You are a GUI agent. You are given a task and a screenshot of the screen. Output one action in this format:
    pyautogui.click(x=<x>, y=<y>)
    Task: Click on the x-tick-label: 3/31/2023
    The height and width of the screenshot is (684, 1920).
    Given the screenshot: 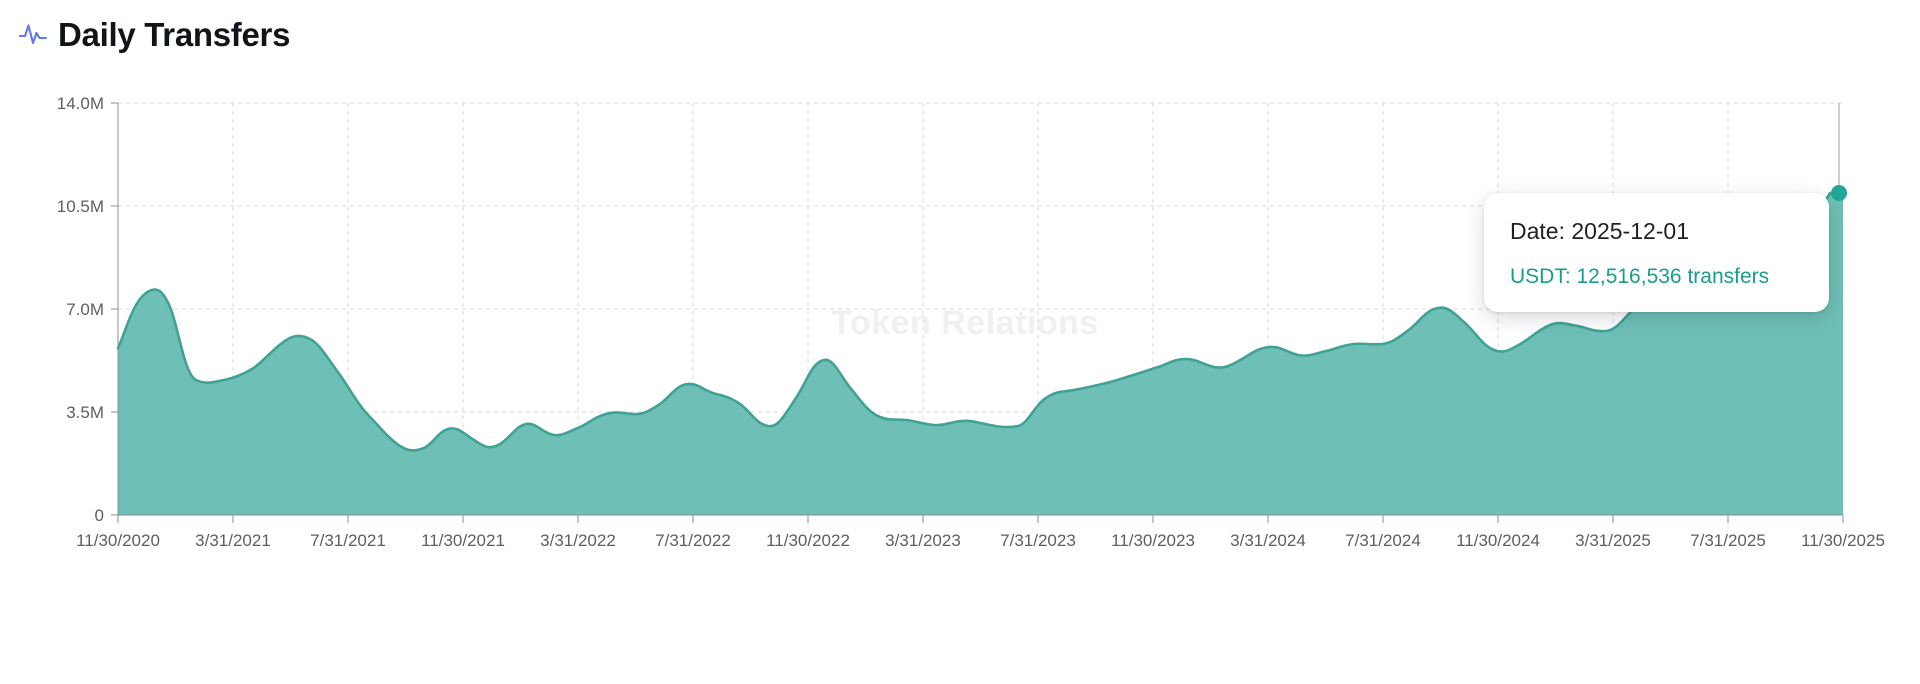 What is the action you would take?
    pyautogui.click(x=923, y=540)
    